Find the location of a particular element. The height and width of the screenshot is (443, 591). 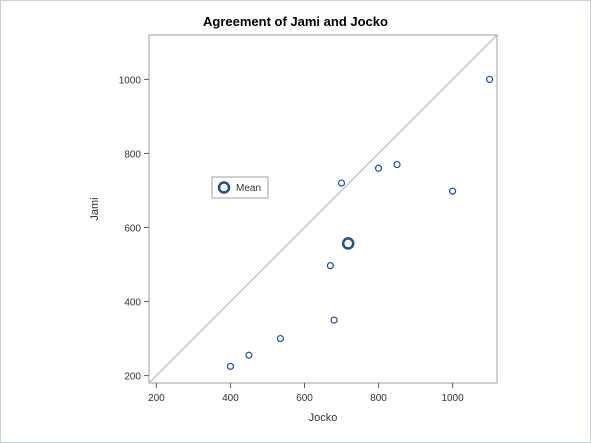

y-axis-label: Jami is located at coordinates (95, 208).